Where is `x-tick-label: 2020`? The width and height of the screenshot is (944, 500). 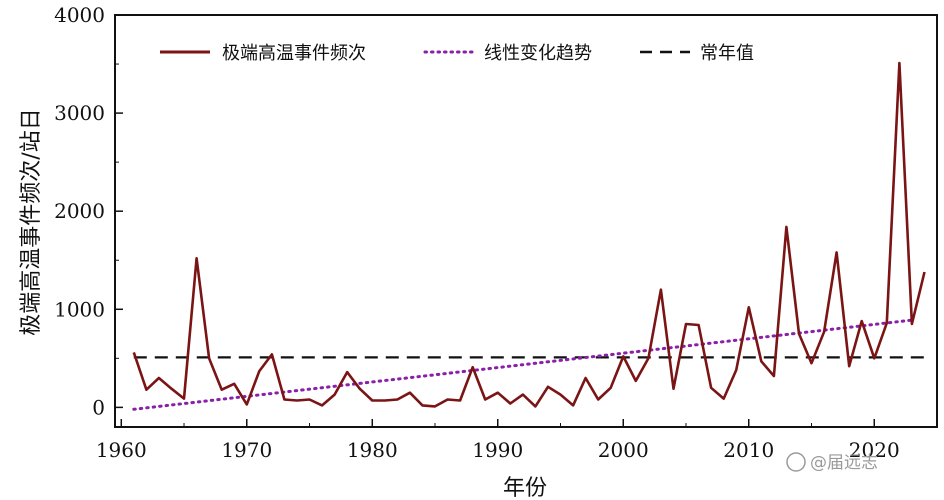
x-tick-label: 2020 is located at coordinates (874, 450).